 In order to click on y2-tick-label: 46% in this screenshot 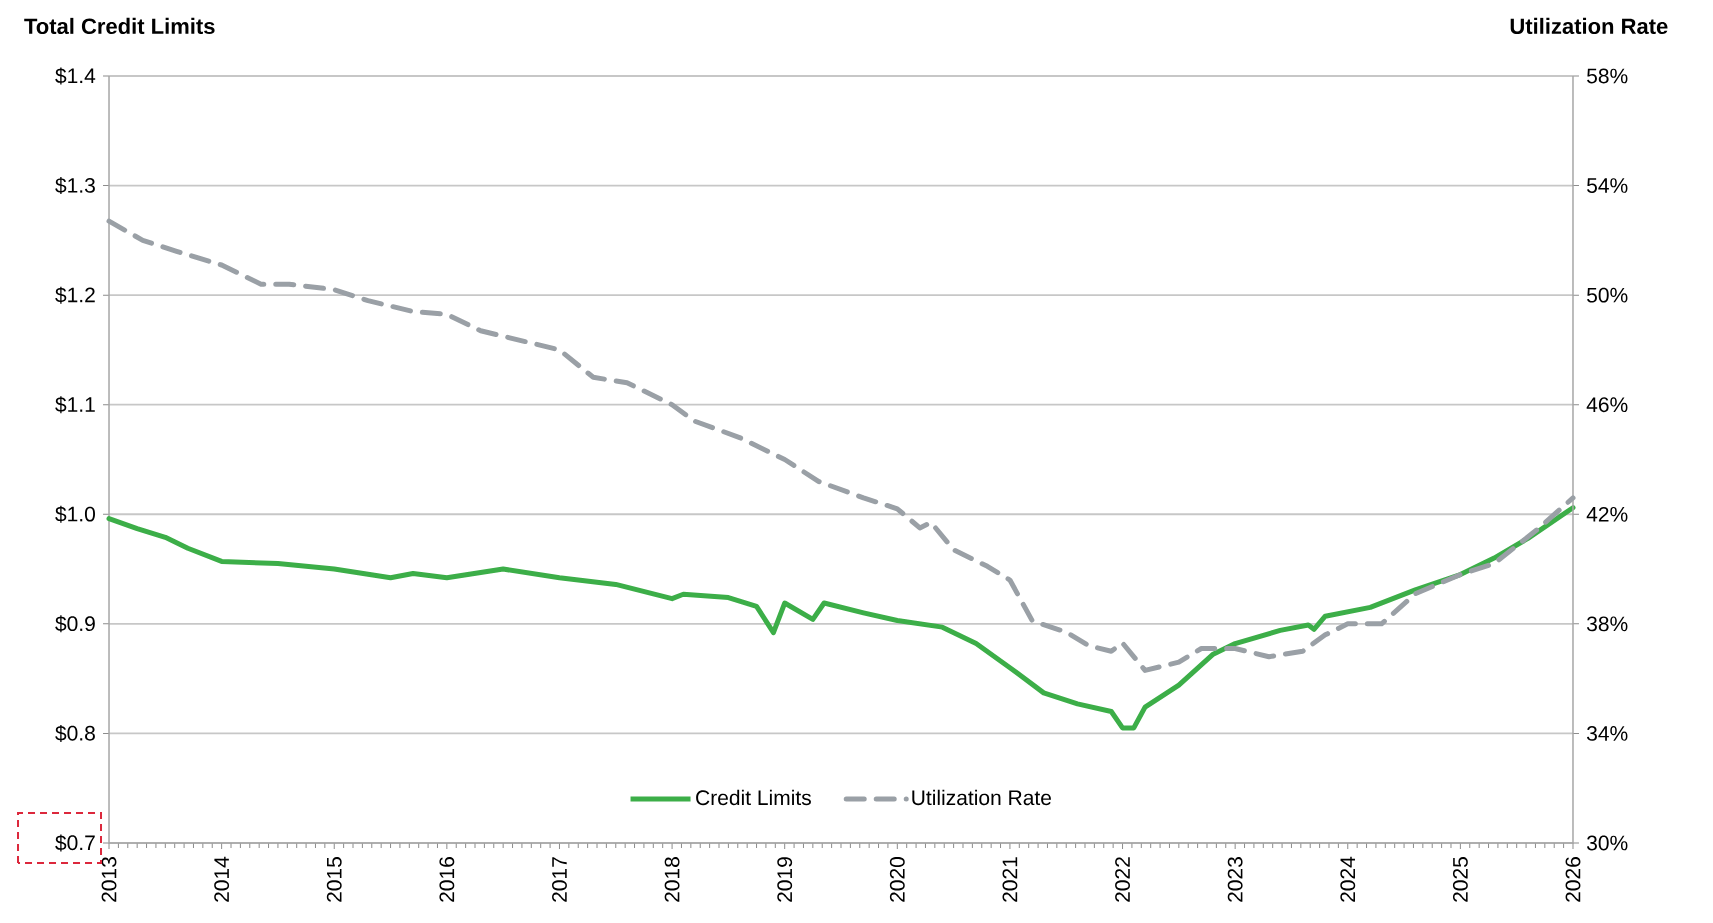, I will do `click(1607, 405)`.